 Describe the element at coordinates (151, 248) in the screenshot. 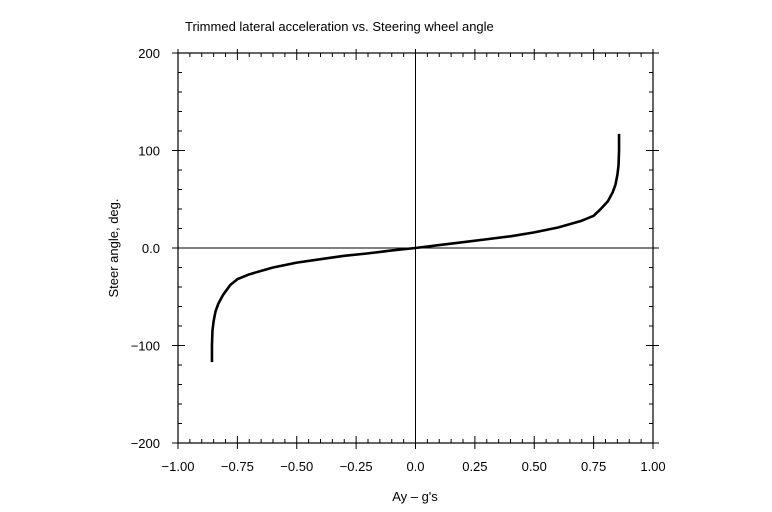

I see `y-tick-label: 0.0` at that location.